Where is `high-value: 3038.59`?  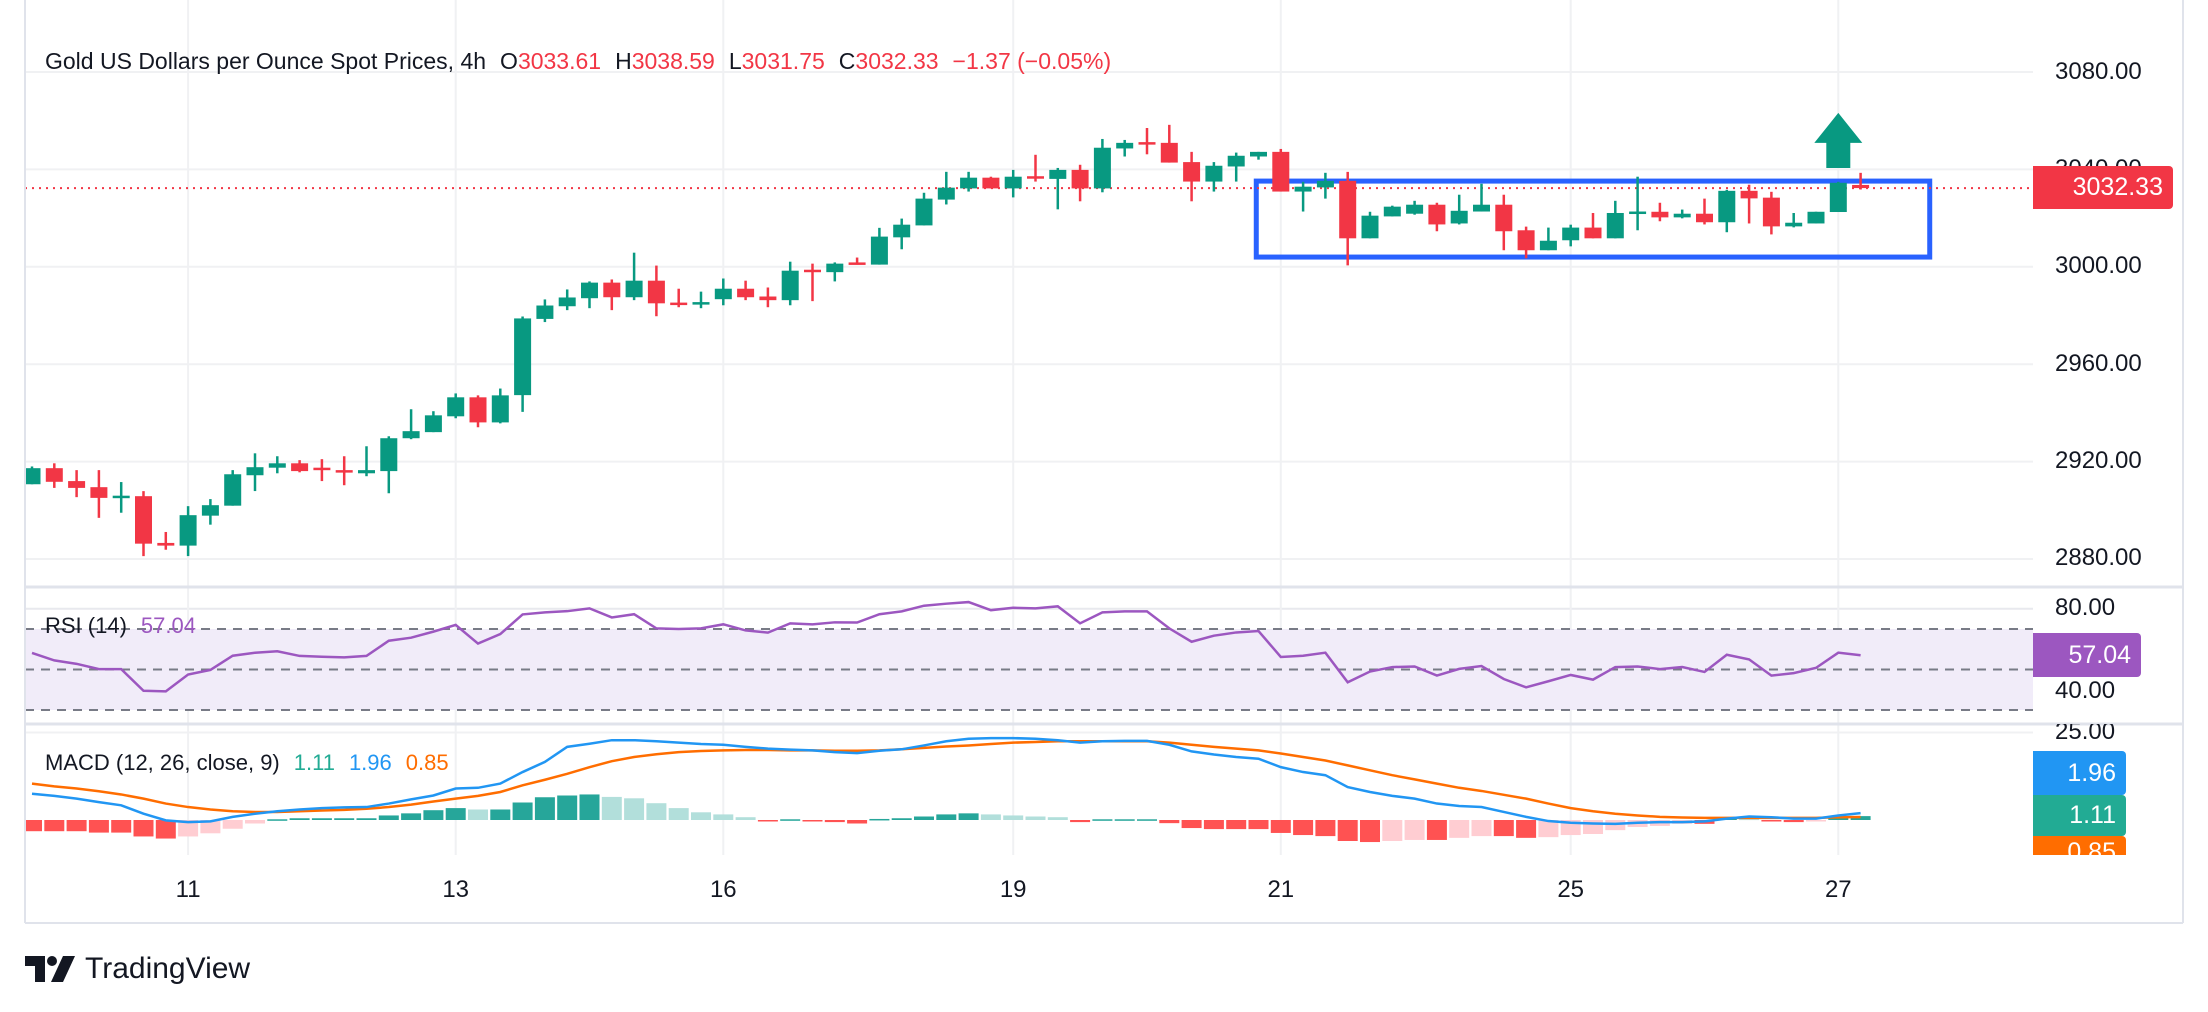
high-value: 3038.59 is located at coordinates (673, 61).